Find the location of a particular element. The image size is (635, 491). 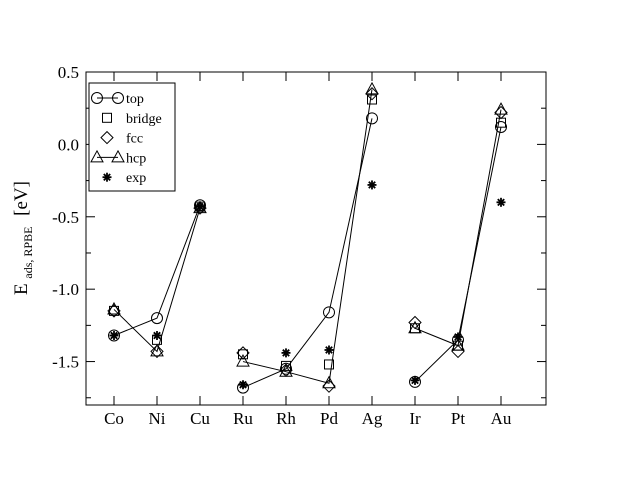

legend-item-hcp: hcp is located at coordinates (118, 157).